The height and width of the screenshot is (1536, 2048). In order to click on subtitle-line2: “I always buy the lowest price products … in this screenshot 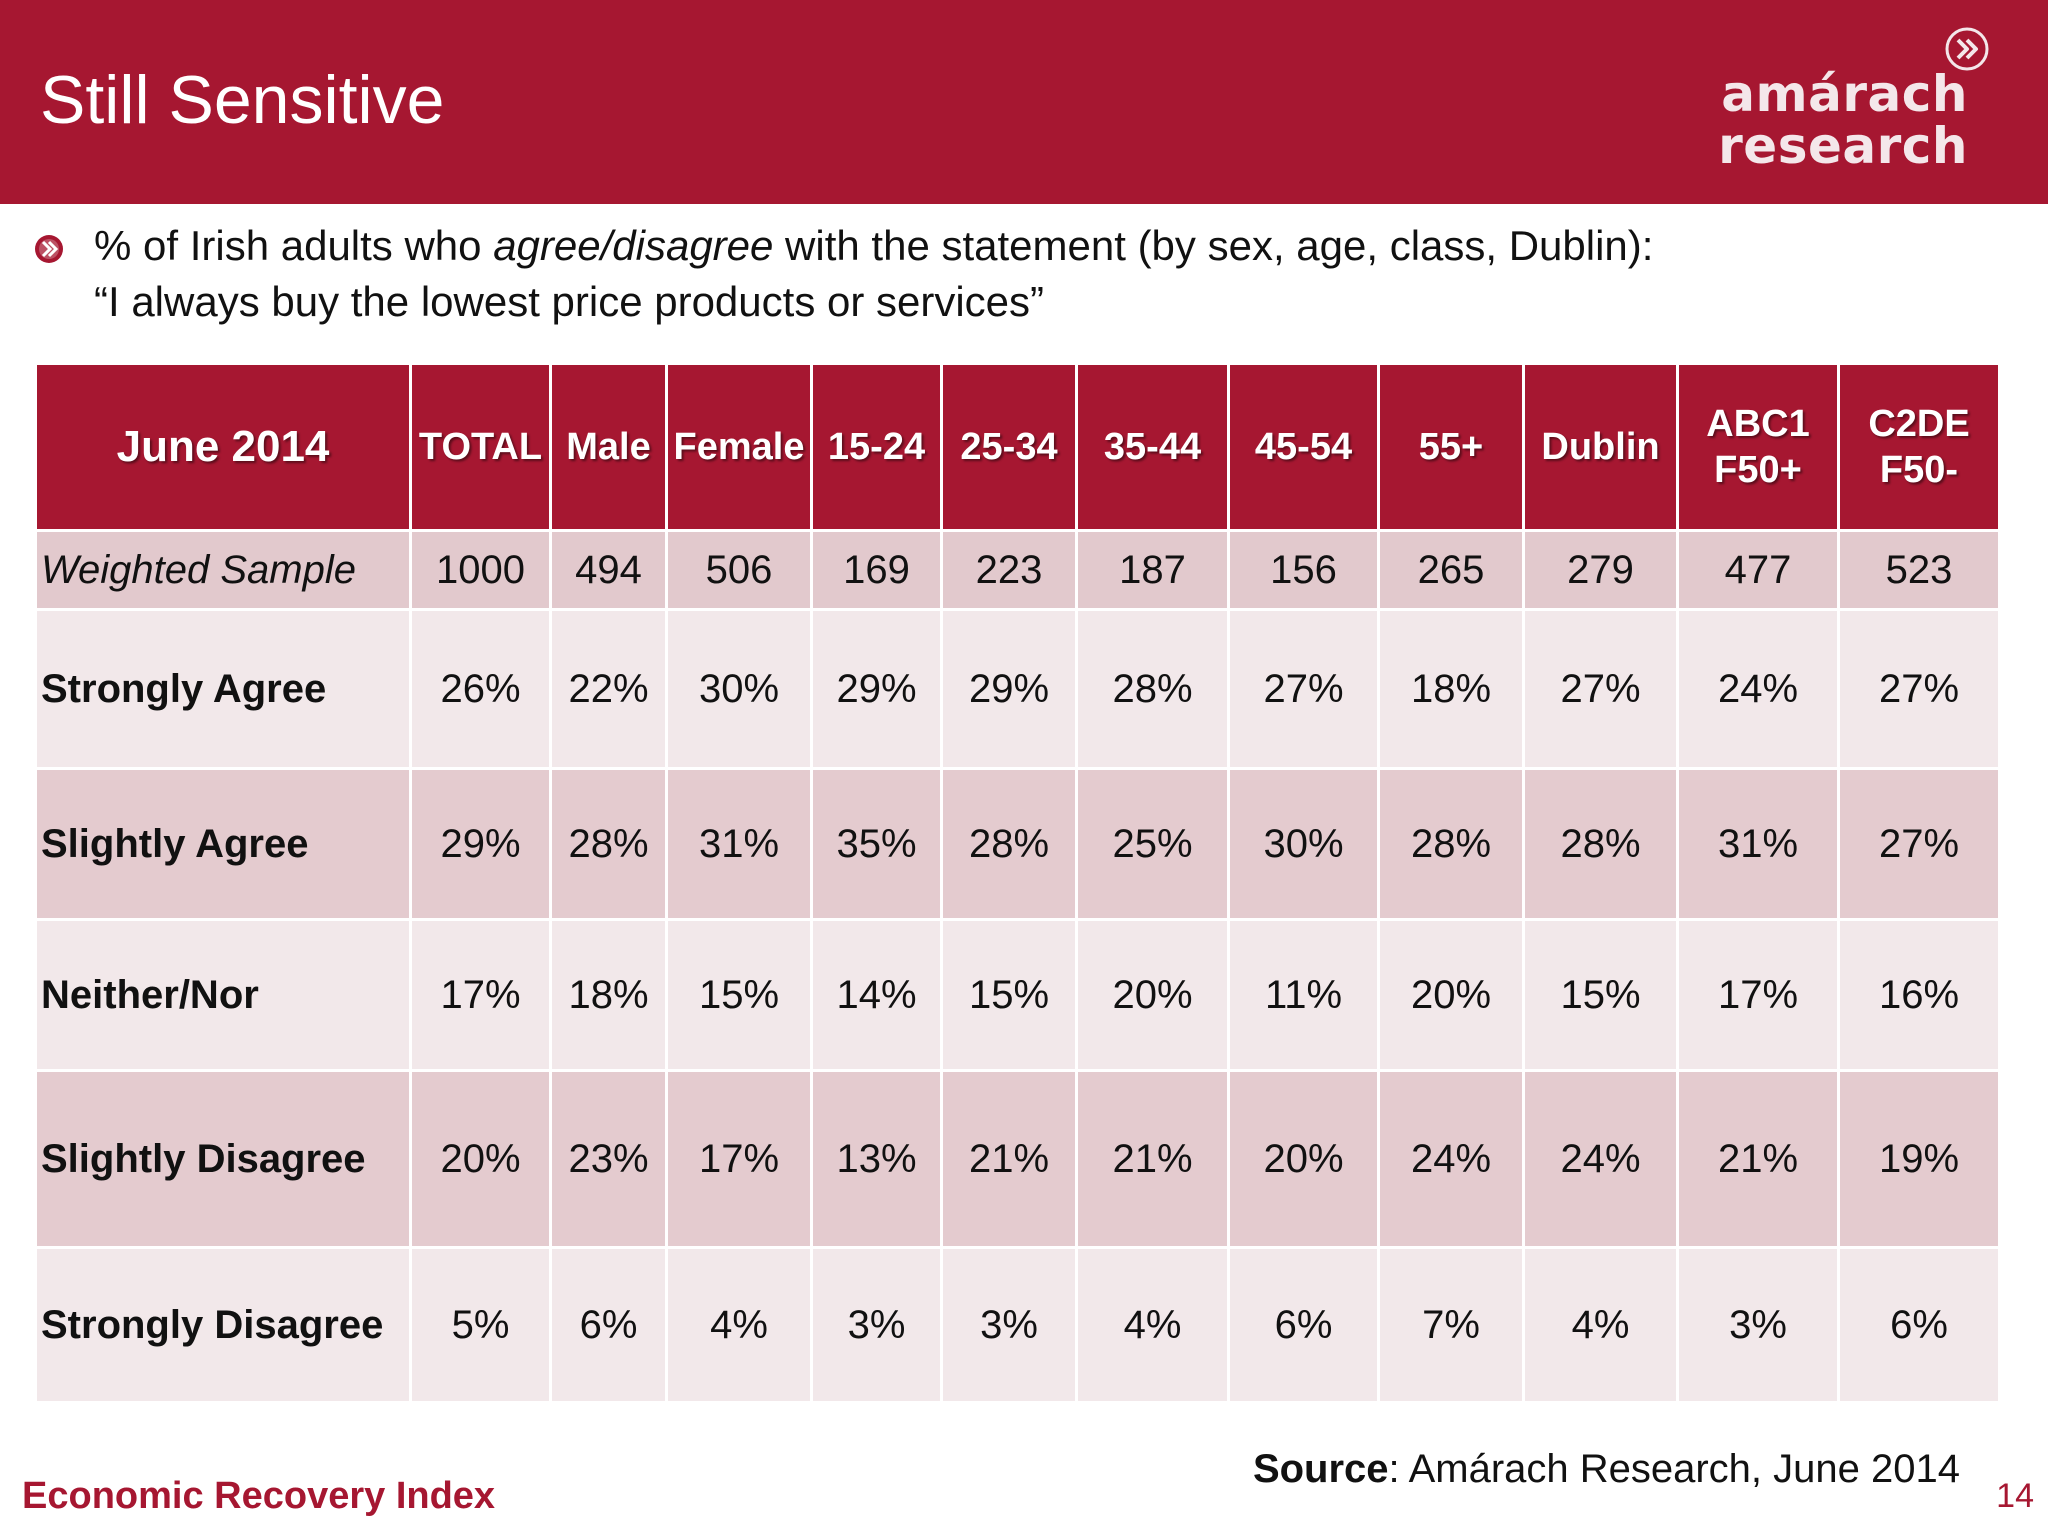, I will do `click(569, 301)`.